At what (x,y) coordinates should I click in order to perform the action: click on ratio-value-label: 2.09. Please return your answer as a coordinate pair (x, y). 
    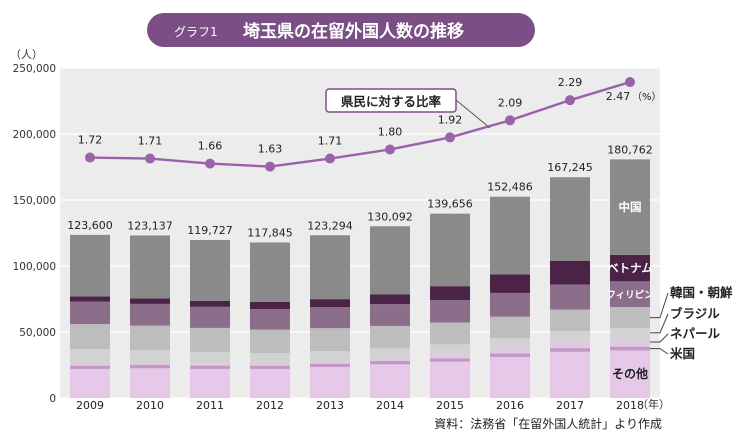
    Looking at the image, I should click on (510, 102).